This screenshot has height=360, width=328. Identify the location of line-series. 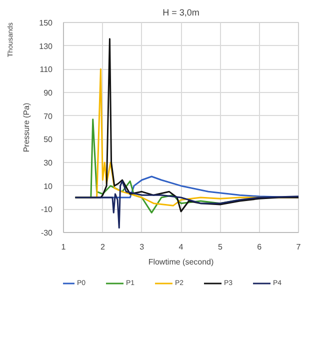
(186, 204).